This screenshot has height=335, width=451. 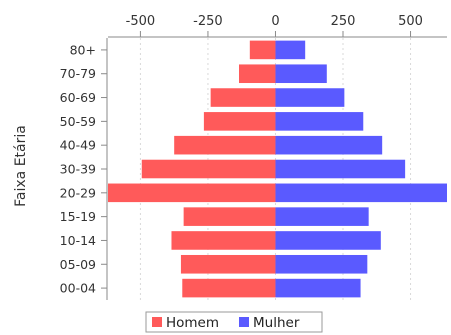 I want to click on y-tick-label: 00-04, so click(x=78, y=288).